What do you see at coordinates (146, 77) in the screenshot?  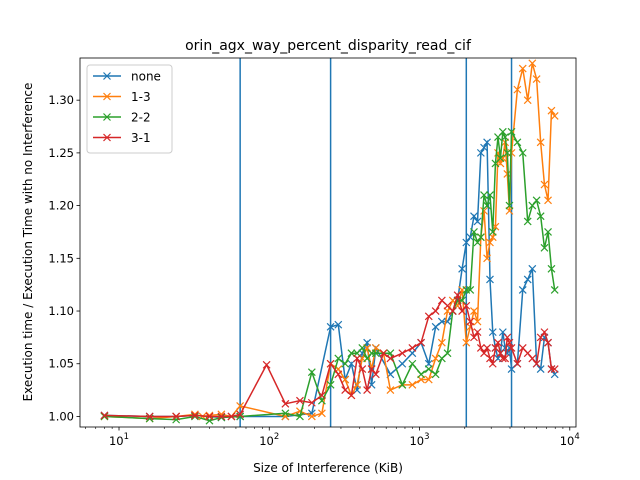 I see `legend-label: none` at bounding box center [146, 77].